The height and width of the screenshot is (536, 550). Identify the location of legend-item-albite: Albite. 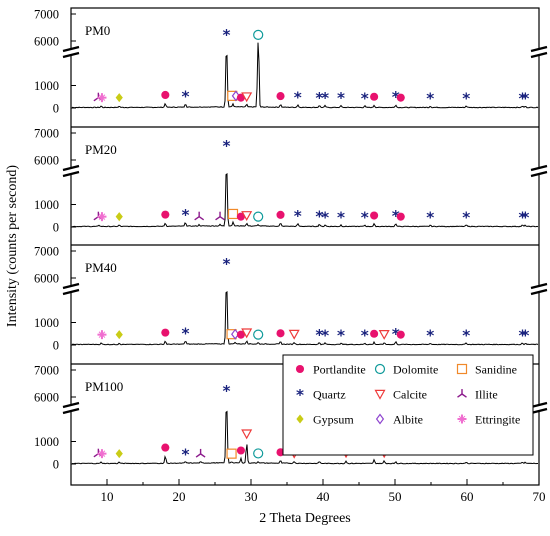
(399, 420).